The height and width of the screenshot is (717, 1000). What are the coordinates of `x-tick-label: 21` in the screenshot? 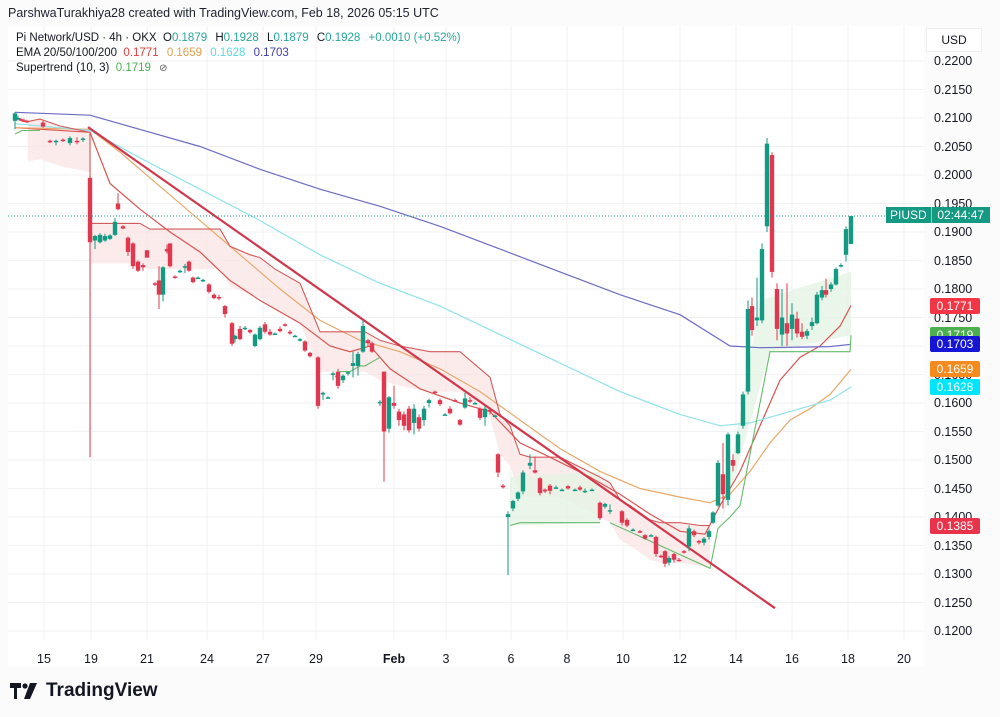 It's located at (147, 659).